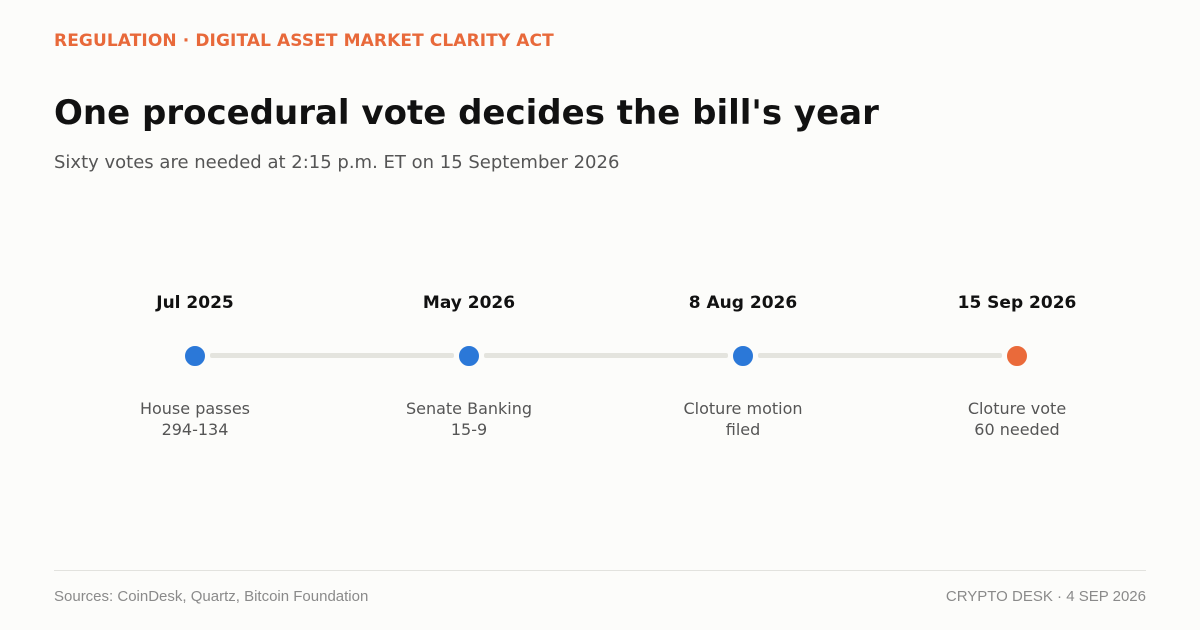 The height and width of the screenshot is (630, 1200). I want to click on milestone-detail: 15-9, so click(469, 429).